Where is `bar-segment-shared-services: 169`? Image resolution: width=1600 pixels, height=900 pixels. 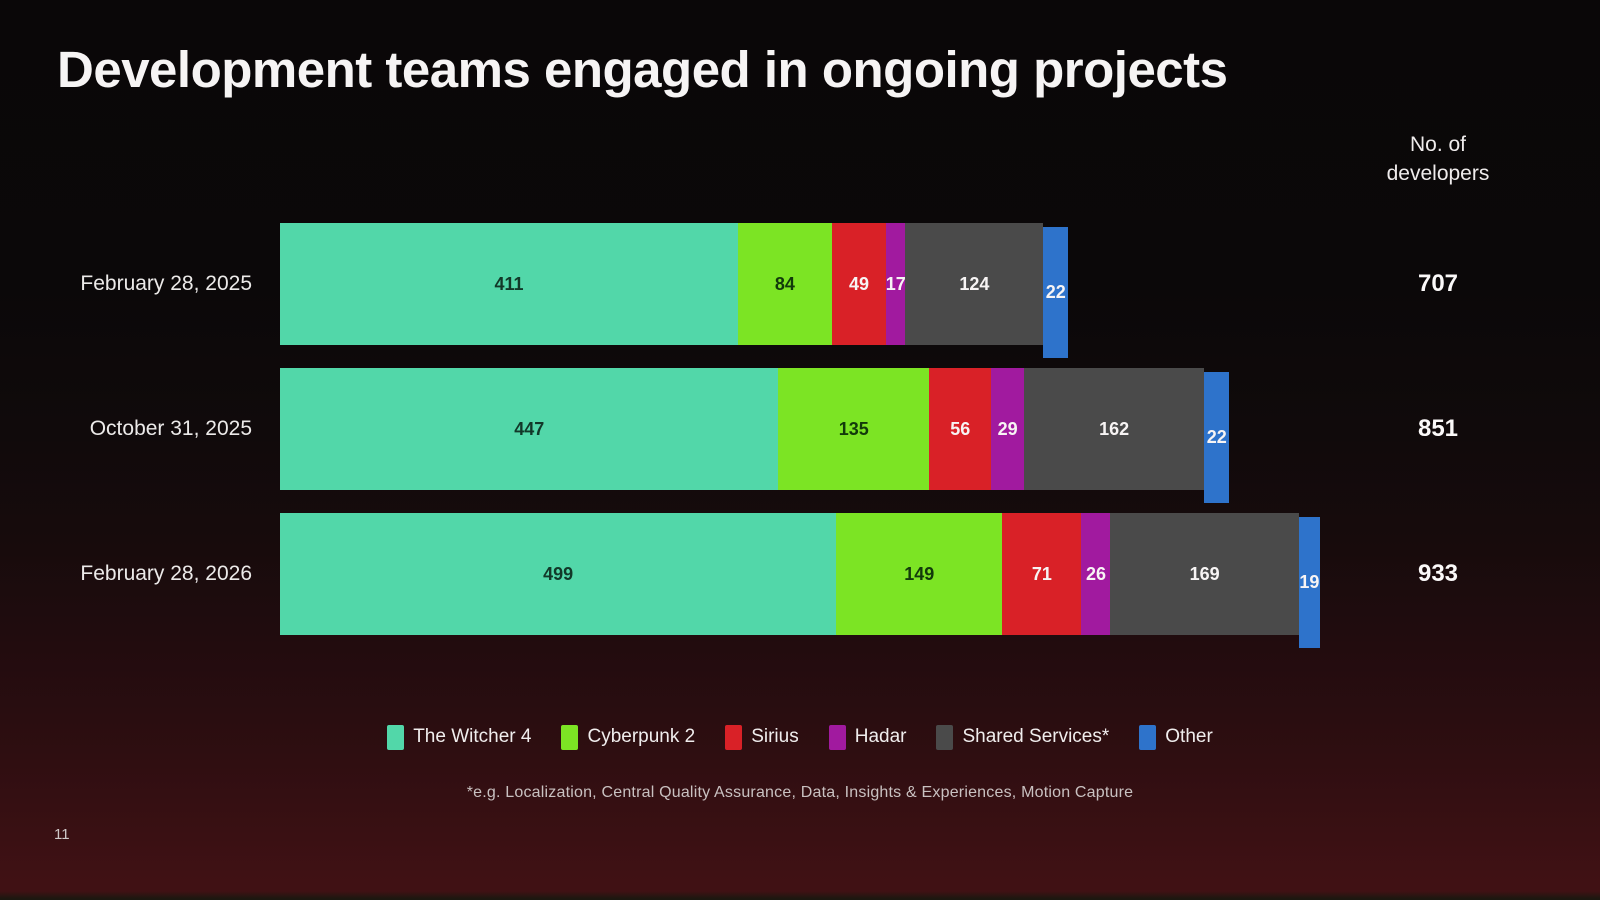
bar-segment-shared-services: 169 is located at coordinates (1204, 574).